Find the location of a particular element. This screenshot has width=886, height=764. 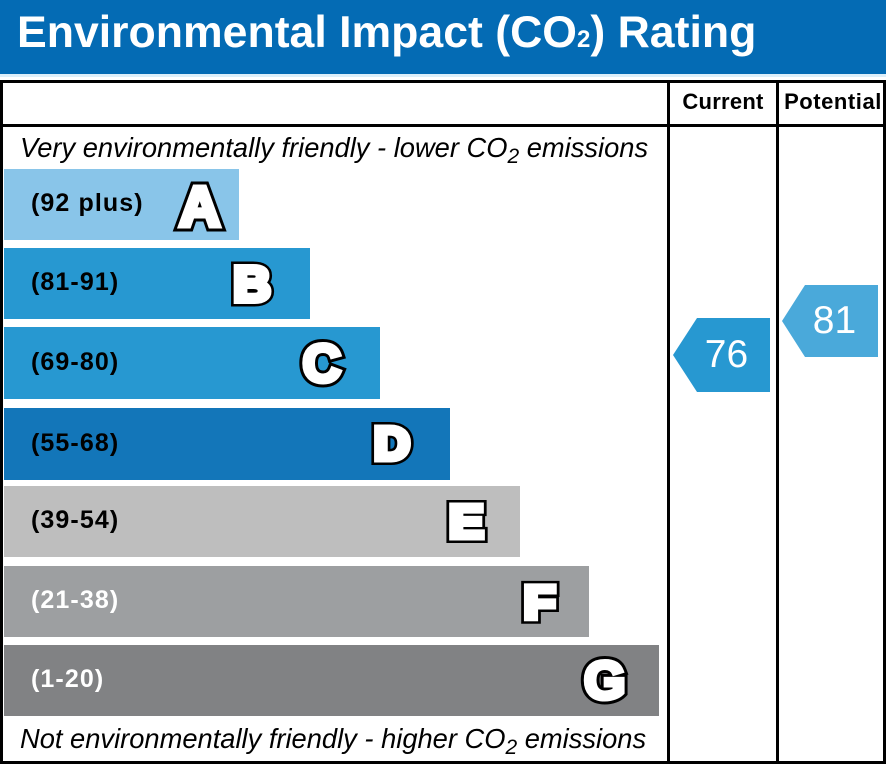

svg-text: C is located at coordinates (322, 363).